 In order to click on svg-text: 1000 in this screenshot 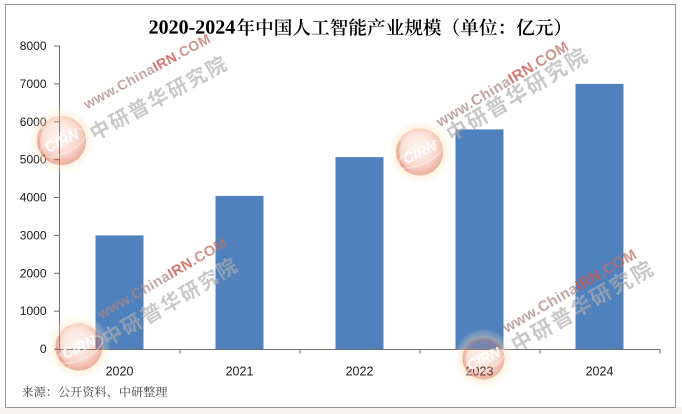, I will do `click(33, 311)`.